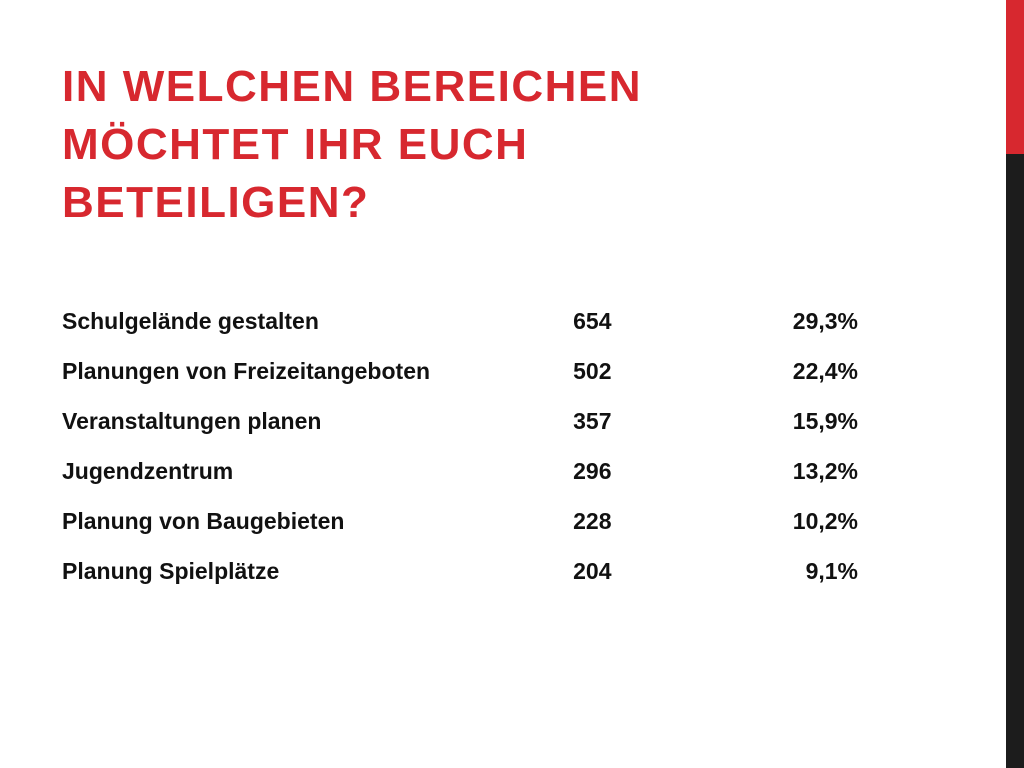  I want to click on row-percent: 10,2%, so click(825, 520).